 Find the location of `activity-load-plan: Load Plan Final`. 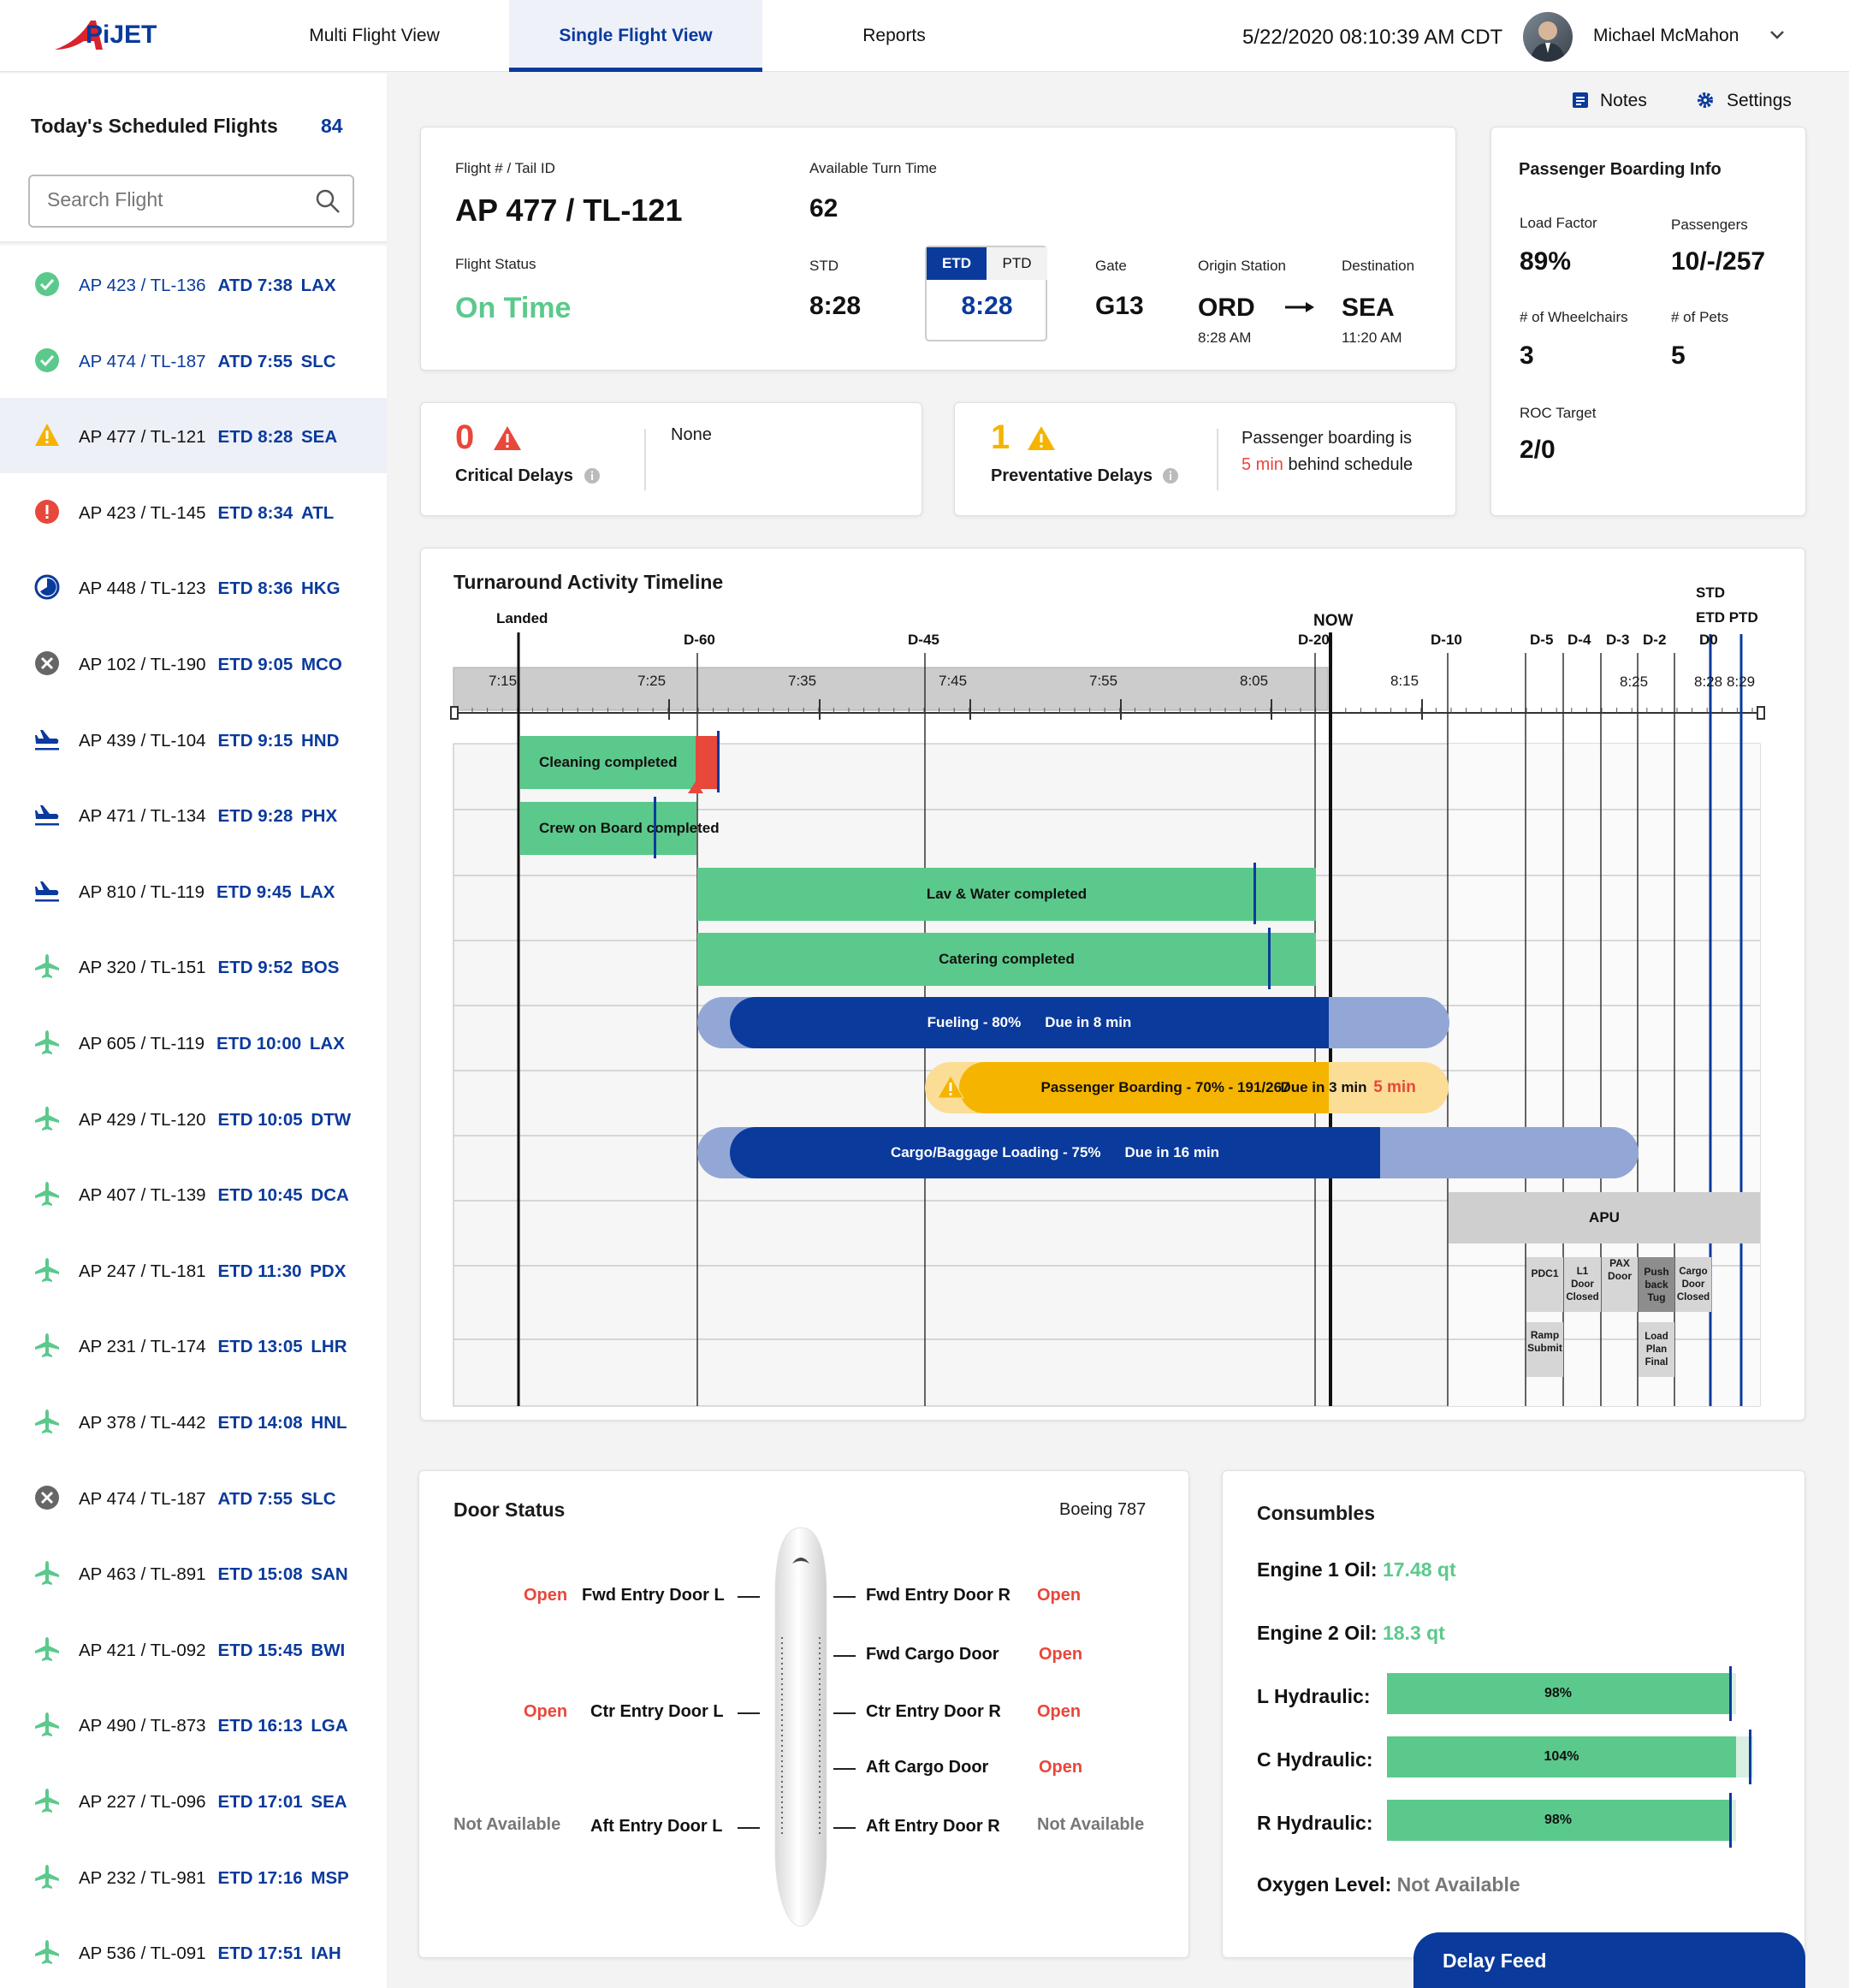

activity-load-plan: Load Plan Final is located at coordinates (1657, 1350).